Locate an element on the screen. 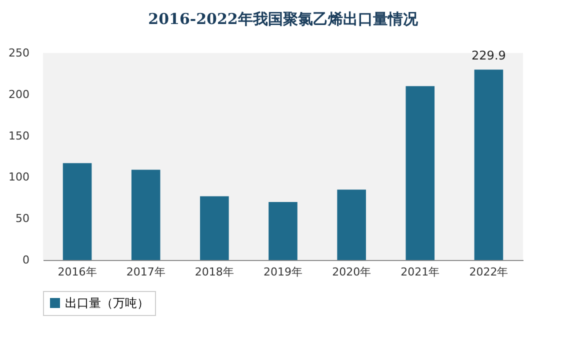 The width and height of the screenshot is (583, 349). x-tick-label: 2019年 is located at coordinates (283, 272).